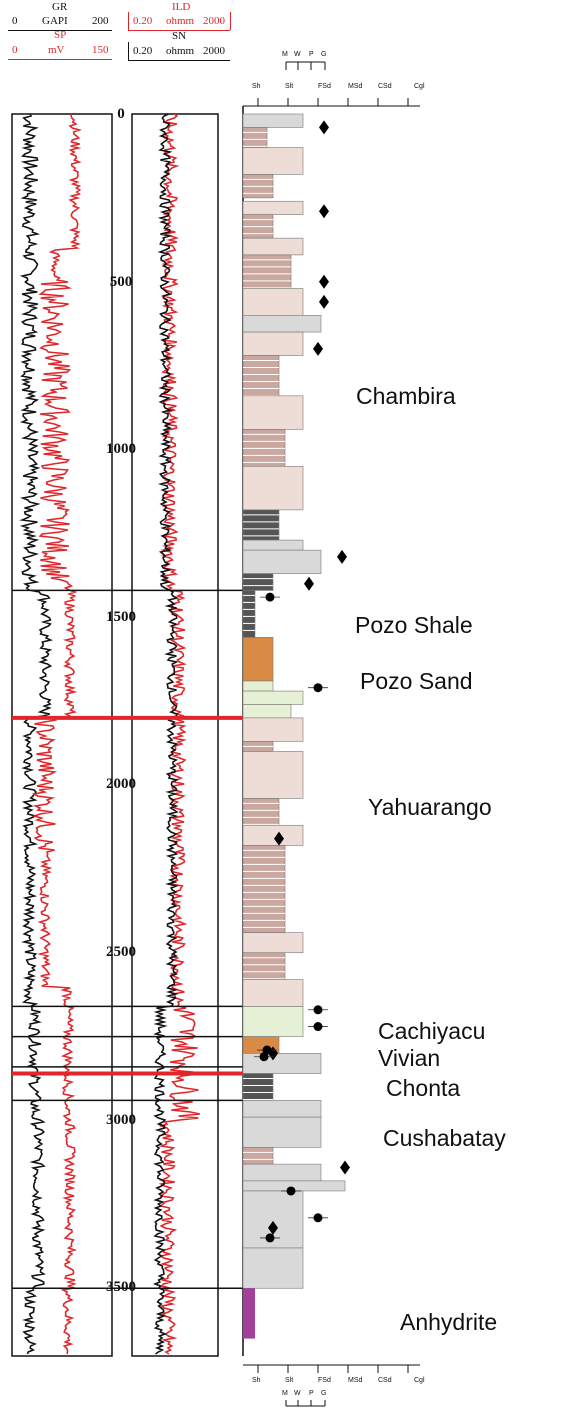 This screenshot has height=1411, width=561. Describe the element at coordinates (230, 21) in the screenshot. I see `ild-box-right` at that location.